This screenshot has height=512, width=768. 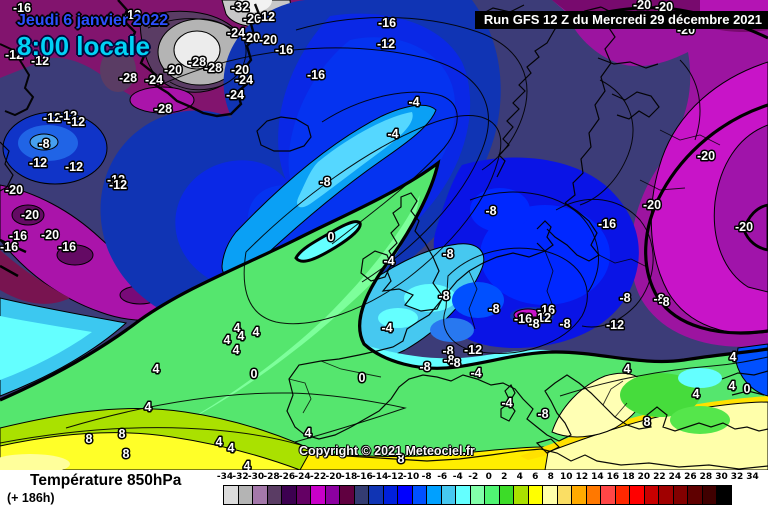 I want to click on legend-tick-label: 8, so click(x=550, y=477).